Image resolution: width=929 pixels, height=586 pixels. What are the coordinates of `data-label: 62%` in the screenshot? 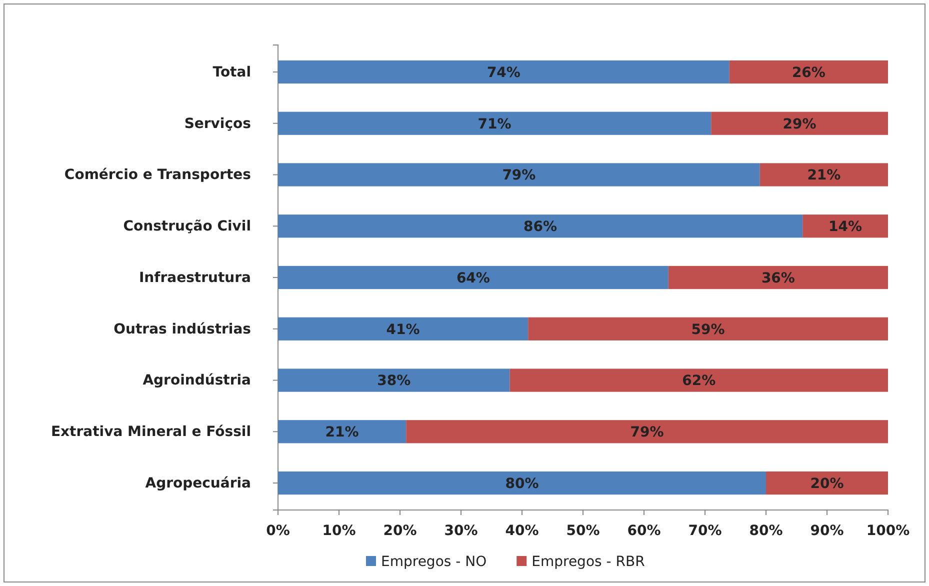 It's located at (699, 381).